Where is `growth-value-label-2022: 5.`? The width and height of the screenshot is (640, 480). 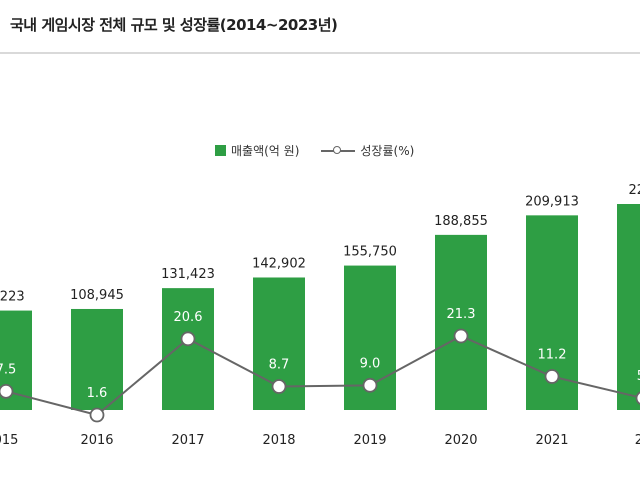
growth-value-label-2022: 5. is located at coordinates (638, 376).